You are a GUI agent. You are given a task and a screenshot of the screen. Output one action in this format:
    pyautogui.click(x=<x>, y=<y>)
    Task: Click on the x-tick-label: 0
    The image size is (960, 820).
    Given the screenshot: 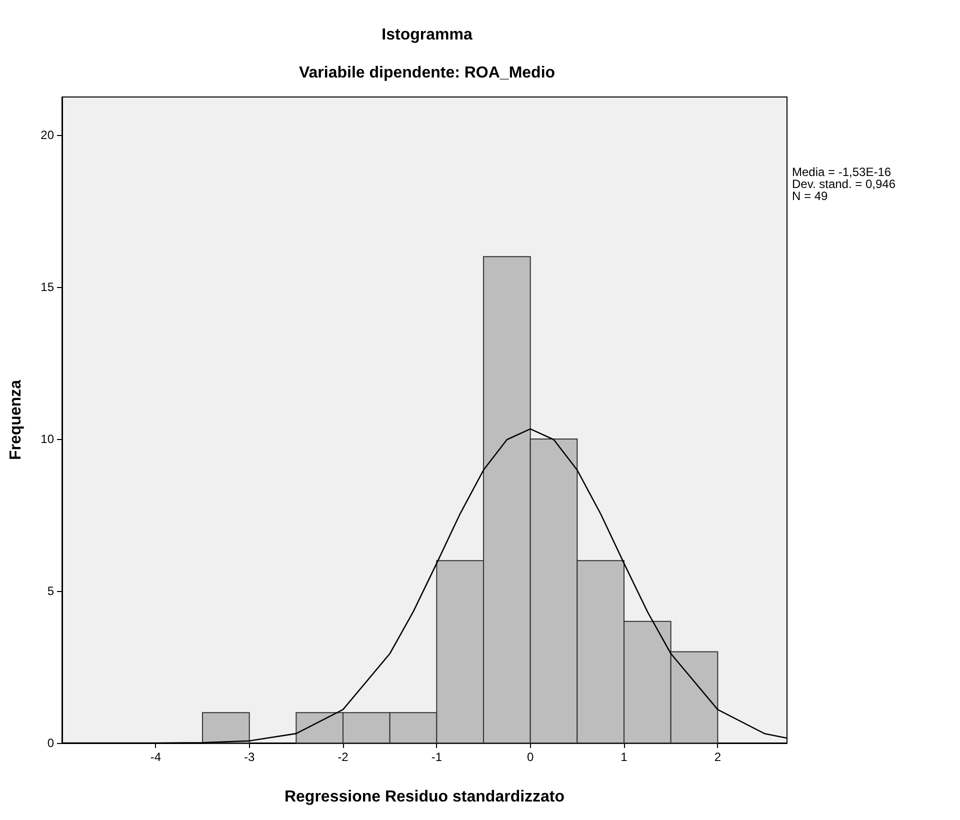 What is the action you would take?
    pyautogui.click(x=530, y=757)
    